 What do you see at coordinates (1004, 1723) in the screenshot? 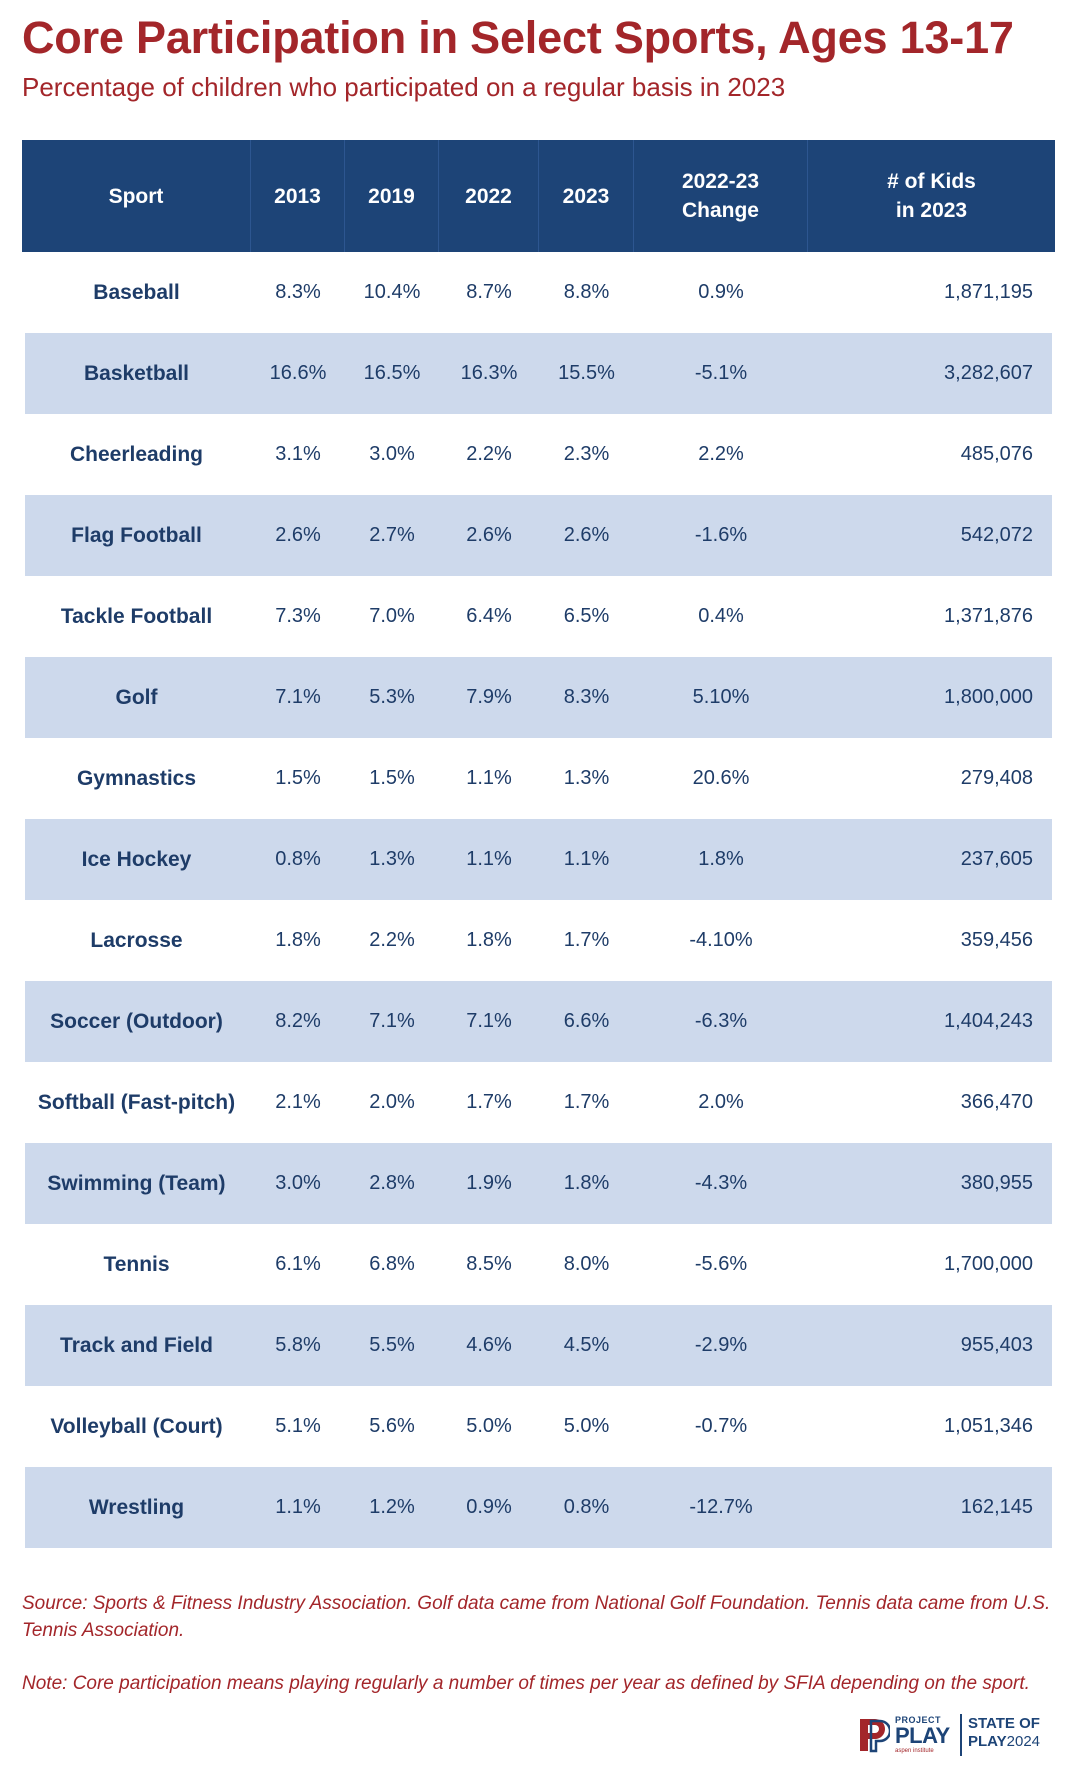
I see `logo-state-of-text: STATE OF` at bounding box center [1004, 1723].